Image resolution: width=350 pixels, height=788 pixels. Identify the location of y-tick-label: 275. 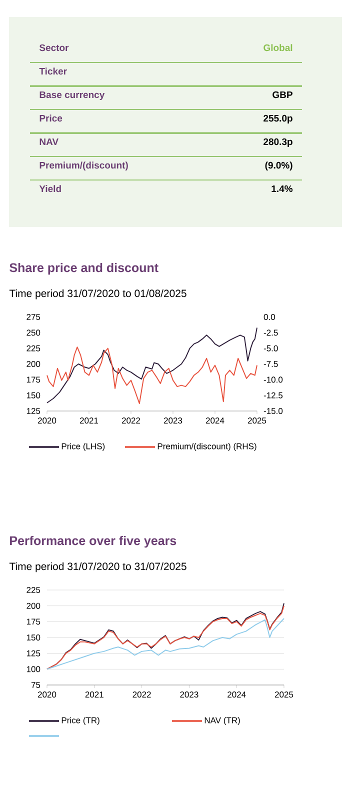
(33, 317).